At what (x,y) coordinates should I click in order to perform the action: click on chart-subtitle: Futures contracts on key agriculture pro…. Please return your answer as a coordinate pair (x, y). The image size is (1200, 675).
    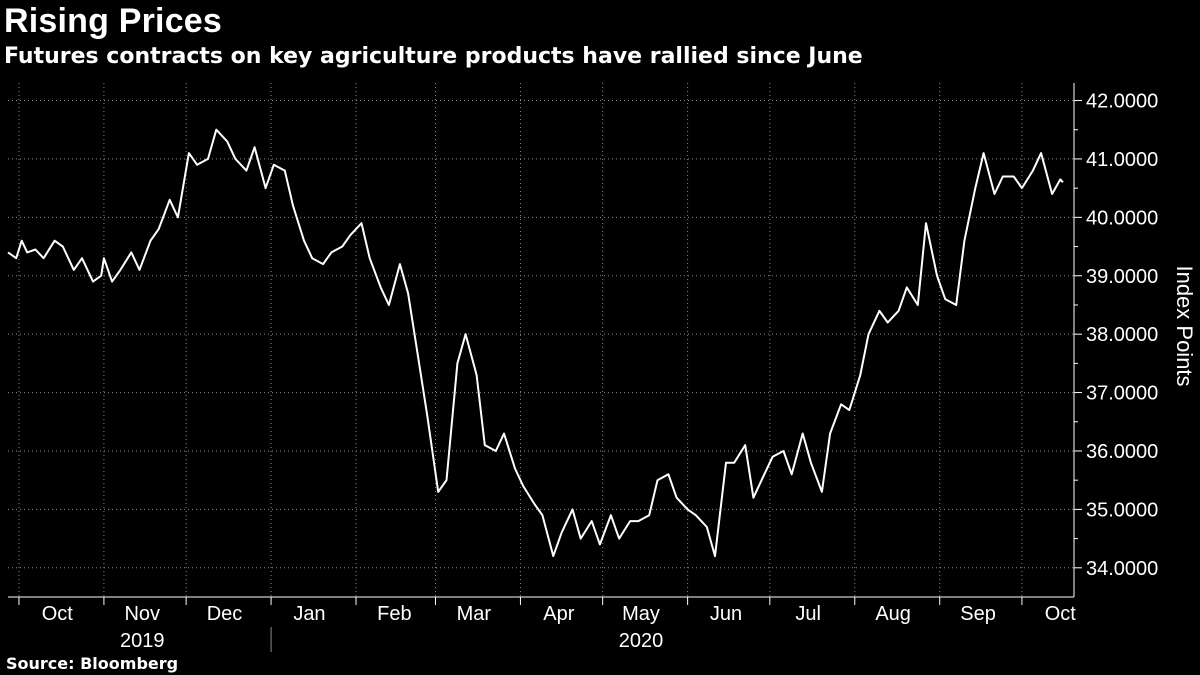
    Looking at the image, I should click on (433, 56).